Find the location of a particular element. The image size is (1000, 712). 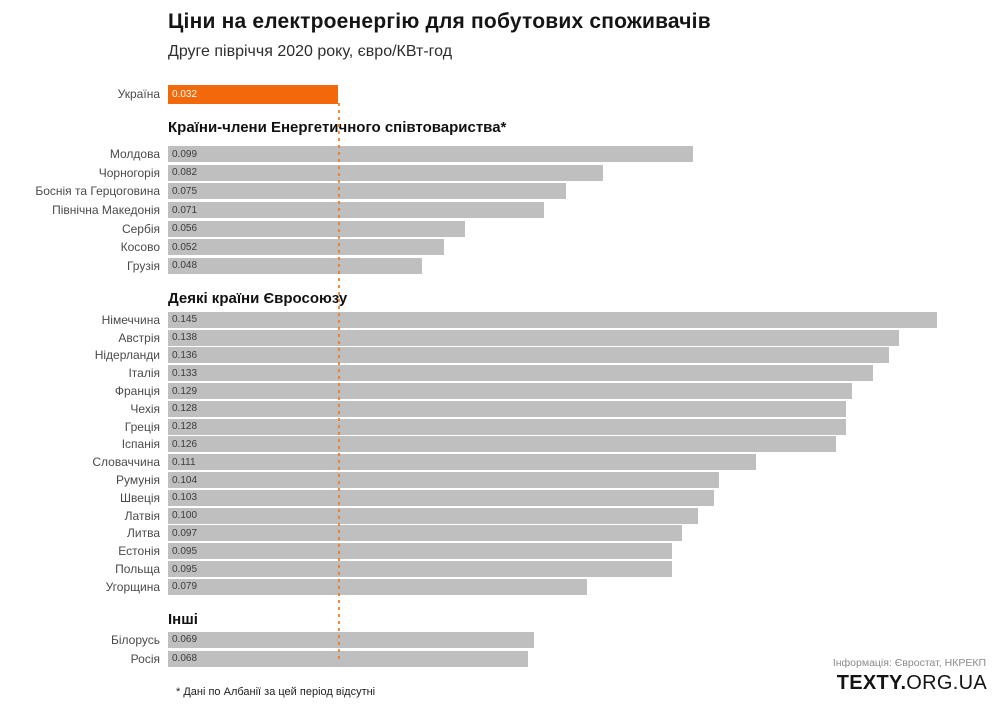

bar-value: 0.103 is located at coordinates (185, 498).